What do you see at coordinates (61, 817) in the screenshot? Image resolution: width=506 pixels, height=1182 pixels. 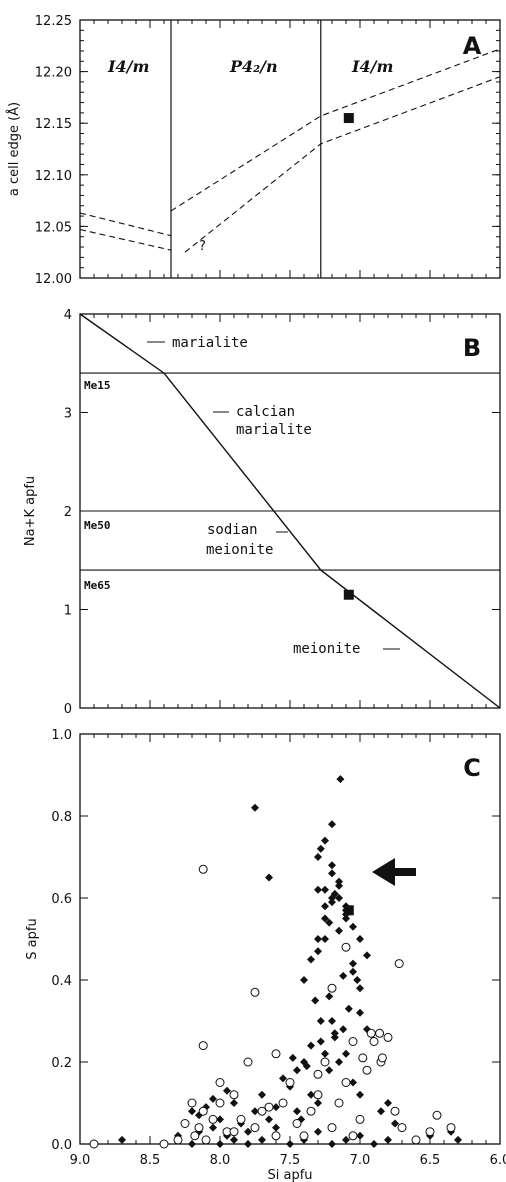 I see `panel-c-ytick-label: 0.8` at bounding box center [61, 817].